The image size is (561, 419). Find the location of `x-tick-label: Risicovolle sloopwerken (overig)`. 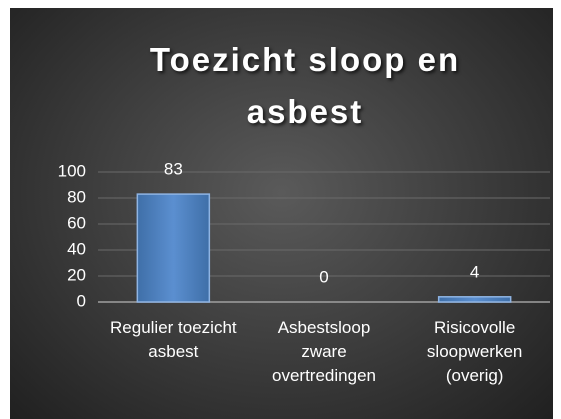

x-tick-label: Risicovolle sloopwerken (overig) is located at coordinates (474, 351).